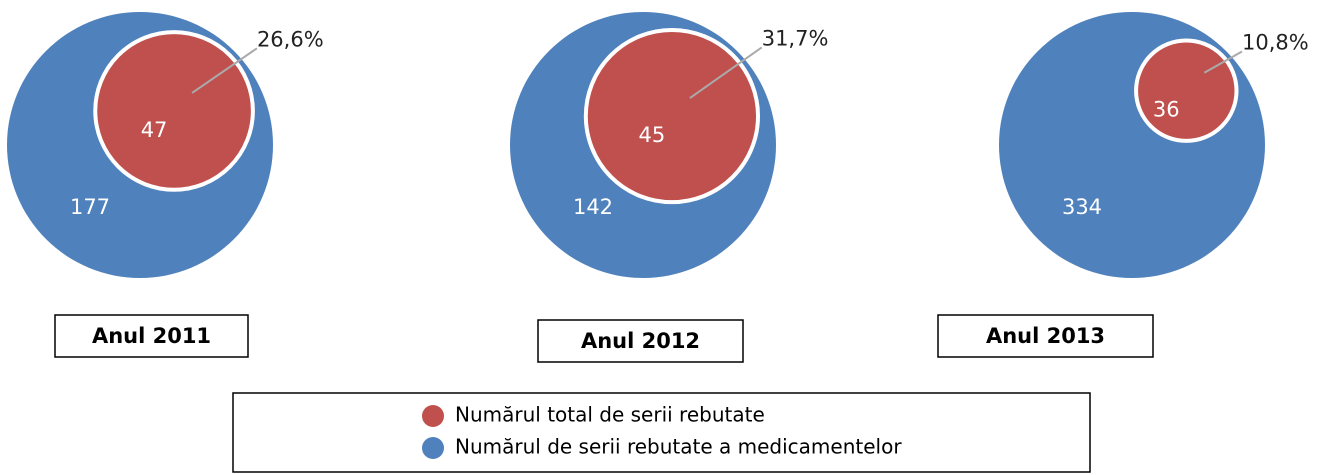 Image resolution: width=1325 pixels, height=475 pixels. Describe the element at coordinates (290, 39) in the screenshot. I see `share-label: 26,6%` at that location.